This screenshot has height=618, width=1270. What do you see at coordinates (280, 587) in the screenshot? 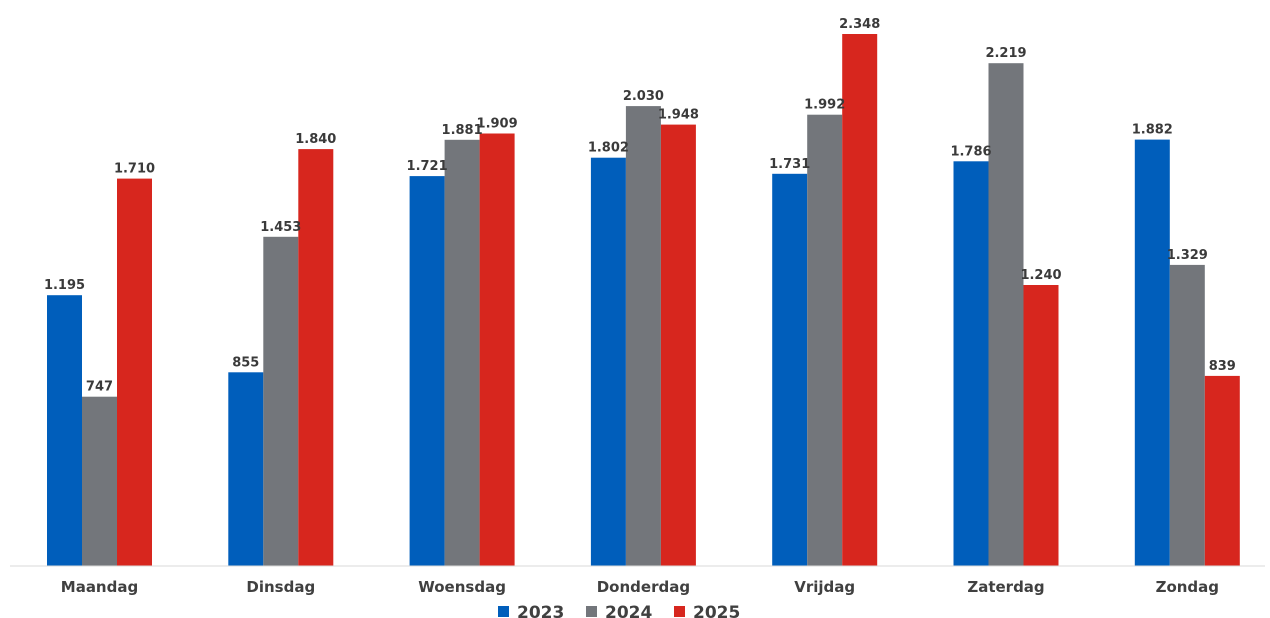
I see `category-label-dinsdag: Dinsdag` at bounding box center [280, 587].